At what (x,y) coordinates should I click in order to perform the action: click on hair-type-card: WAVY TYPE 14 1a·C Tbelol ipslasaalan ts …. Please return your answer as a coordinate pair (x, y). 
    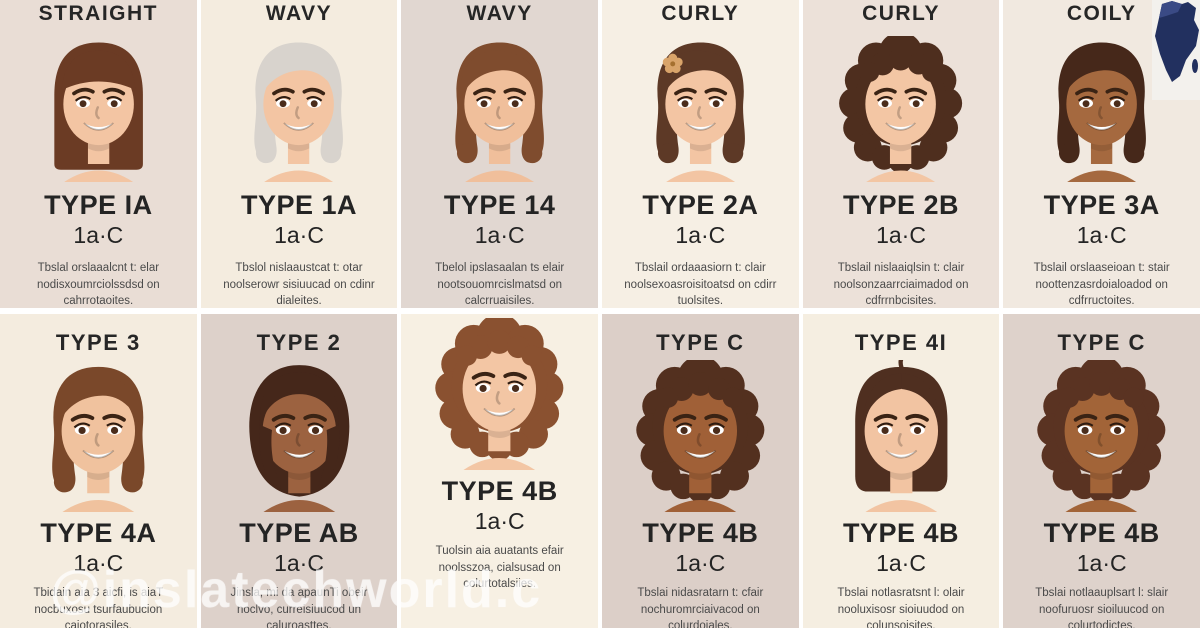
    Looking at the image, I should click on (500, 154).